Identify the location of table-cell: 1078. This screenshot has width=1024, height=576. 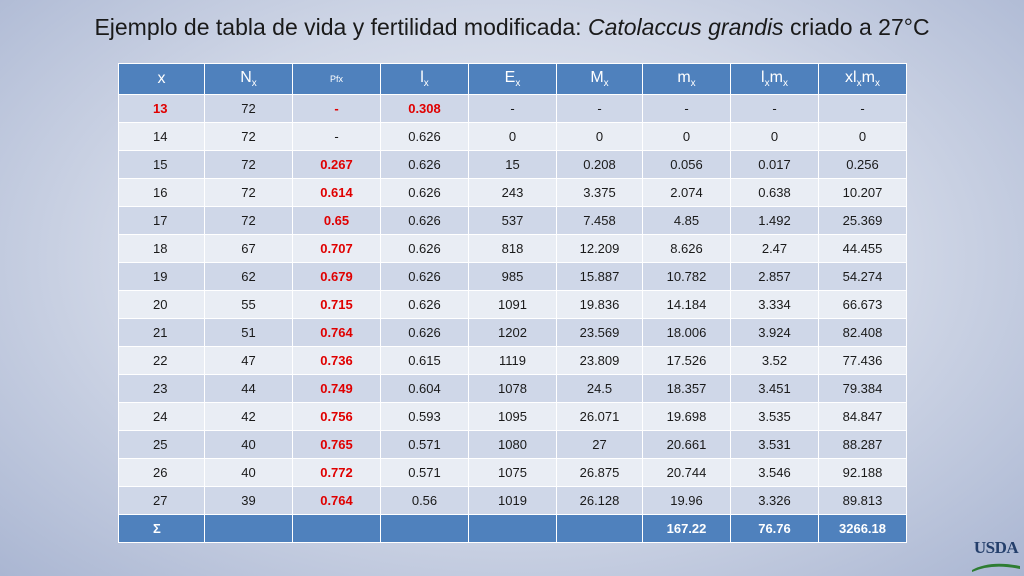
(512, 388).